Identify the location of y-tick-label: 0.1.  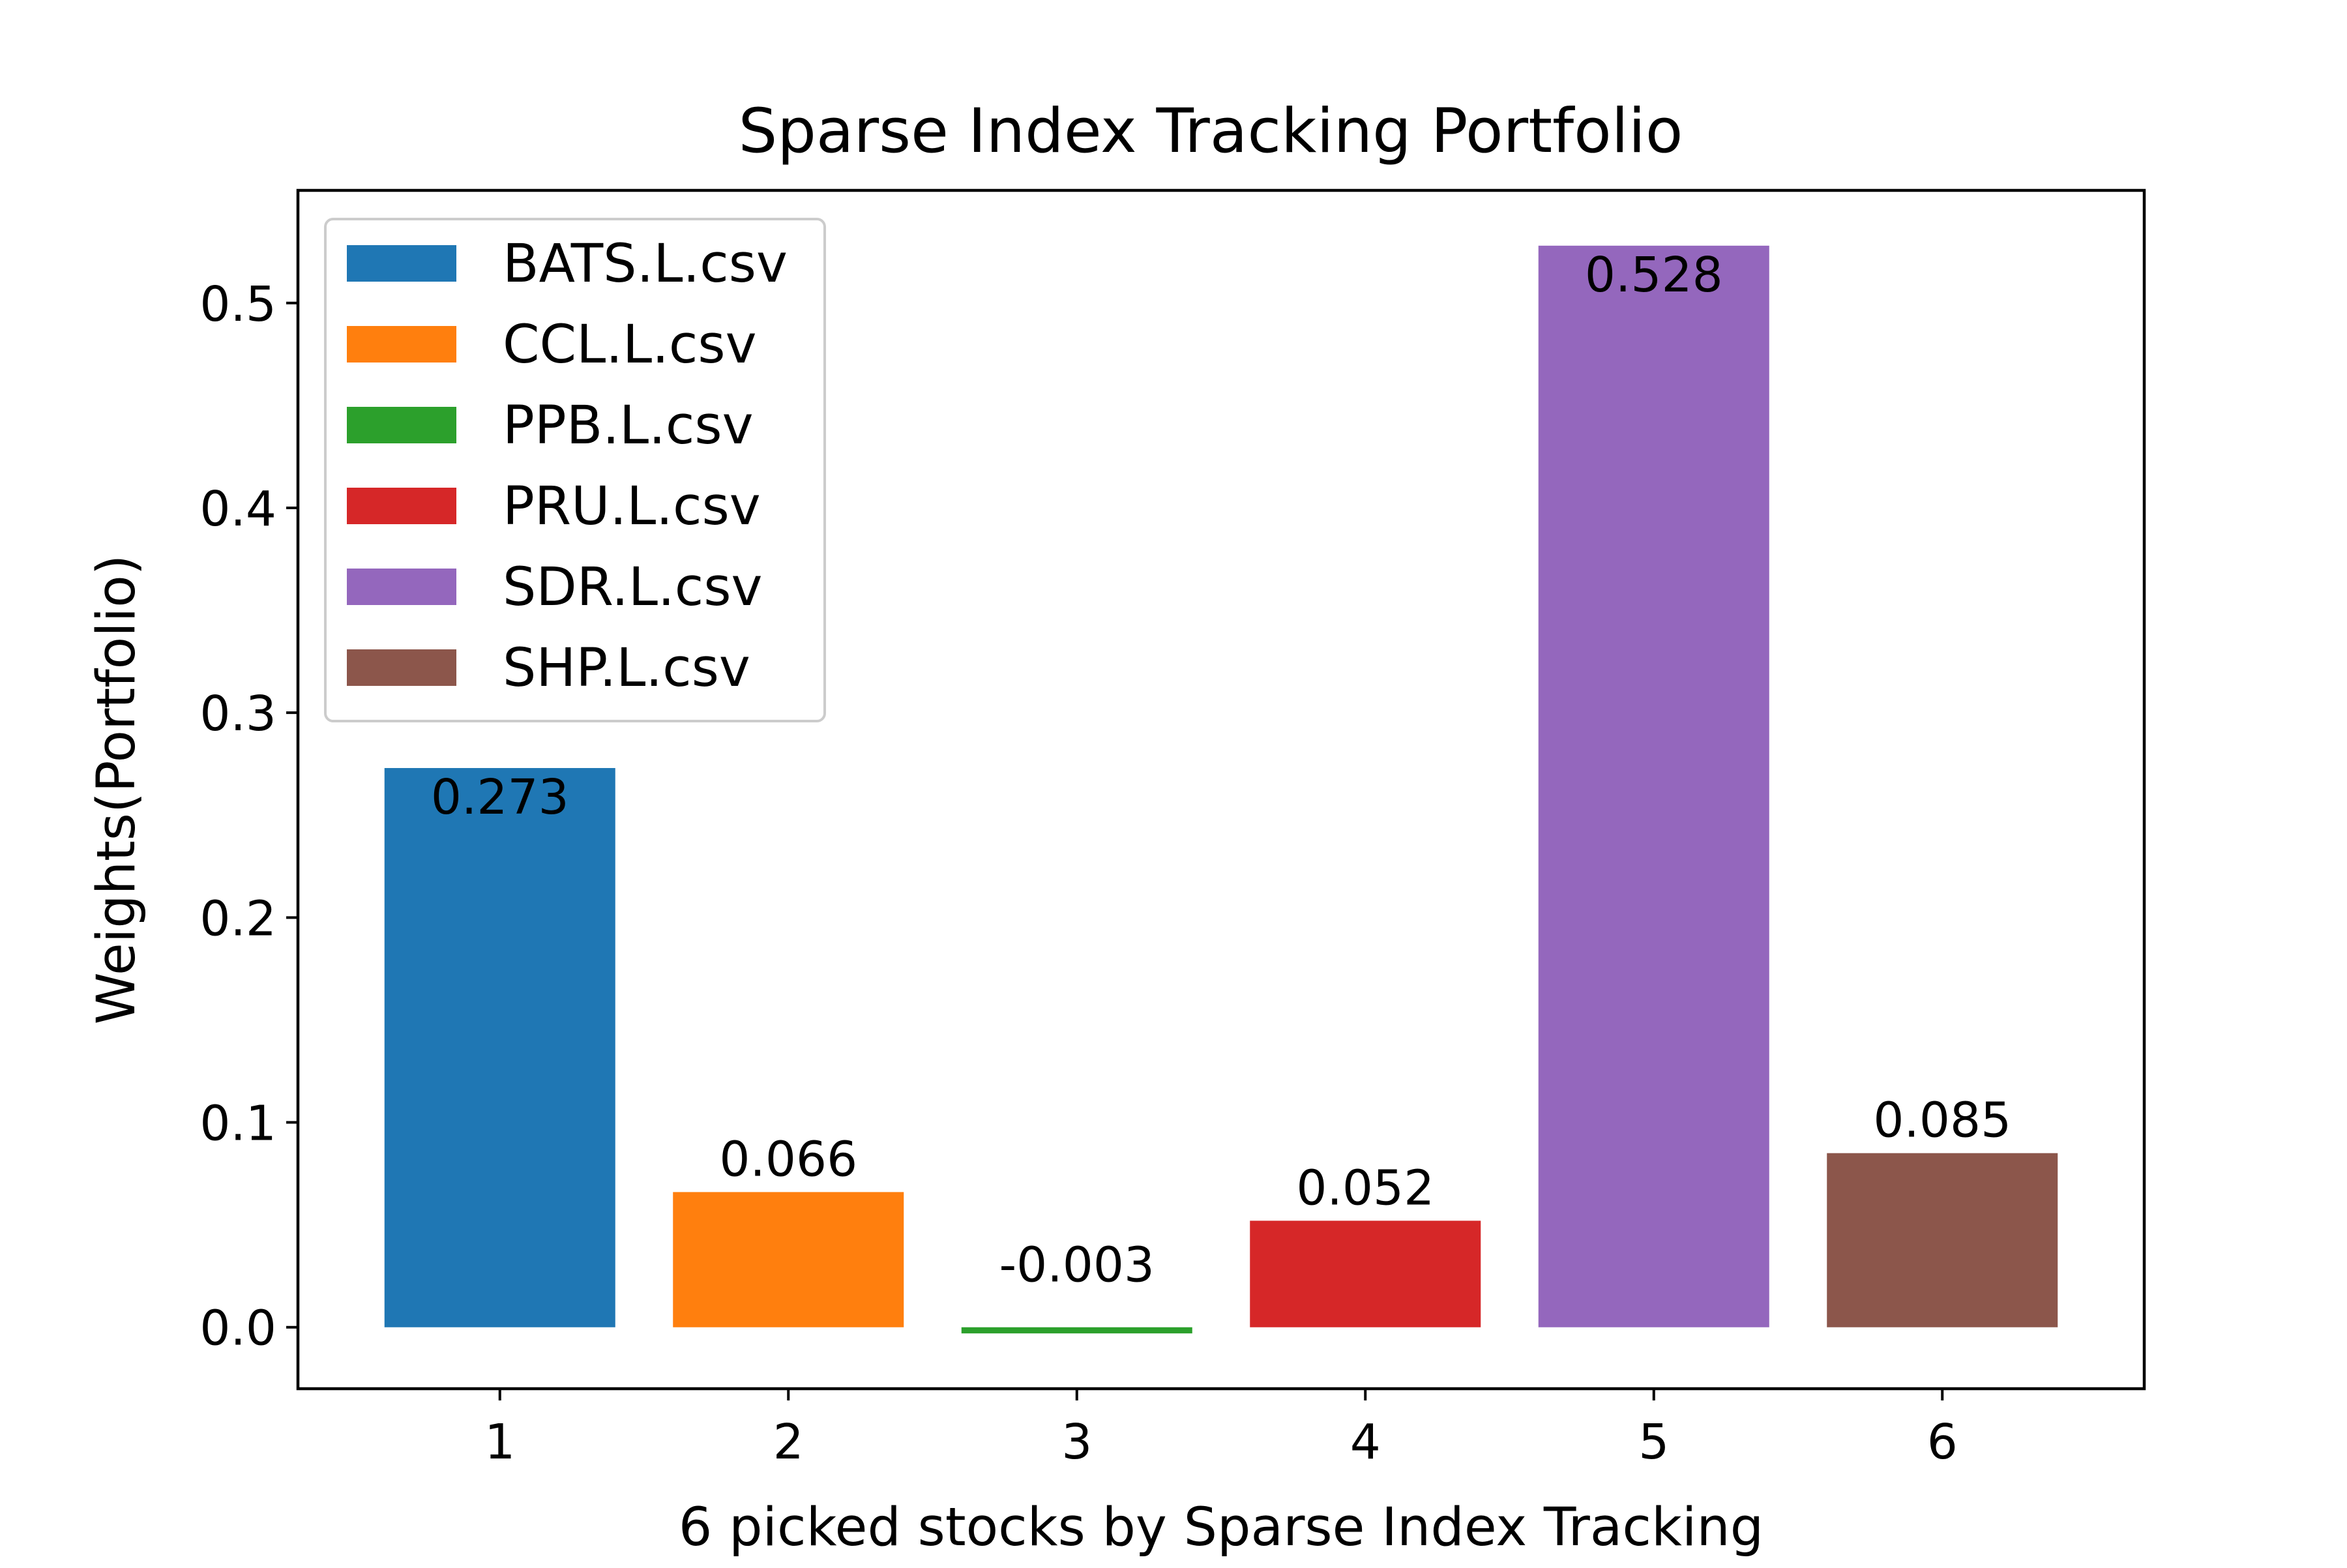
(237, 1124).